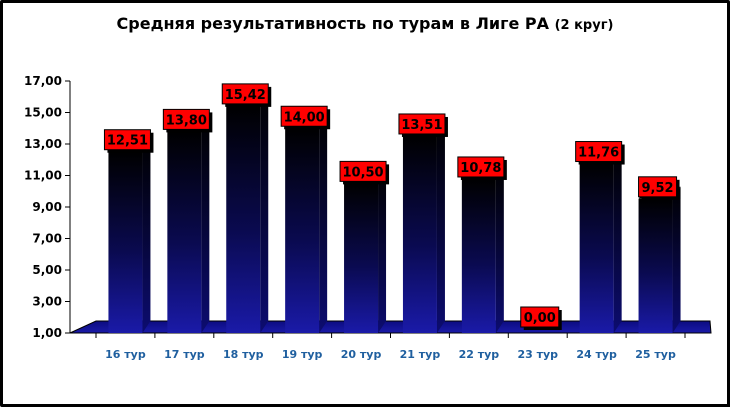 Image resolution: width=730 pixels, height=407 pixels. What do you see at coordinates (47, 239) in the screenshot?
I see `y-tick-label: 7,00` at bounding box center [47, 239].